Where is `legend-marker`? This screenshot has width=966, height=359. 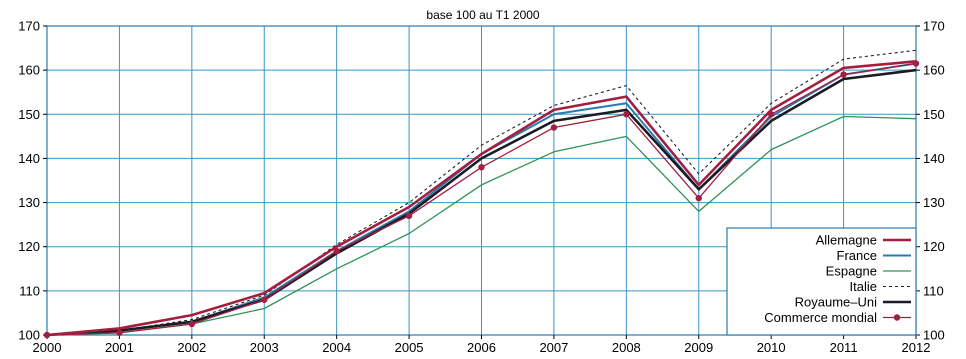 legend-marker is located at coordinates (897, 317).